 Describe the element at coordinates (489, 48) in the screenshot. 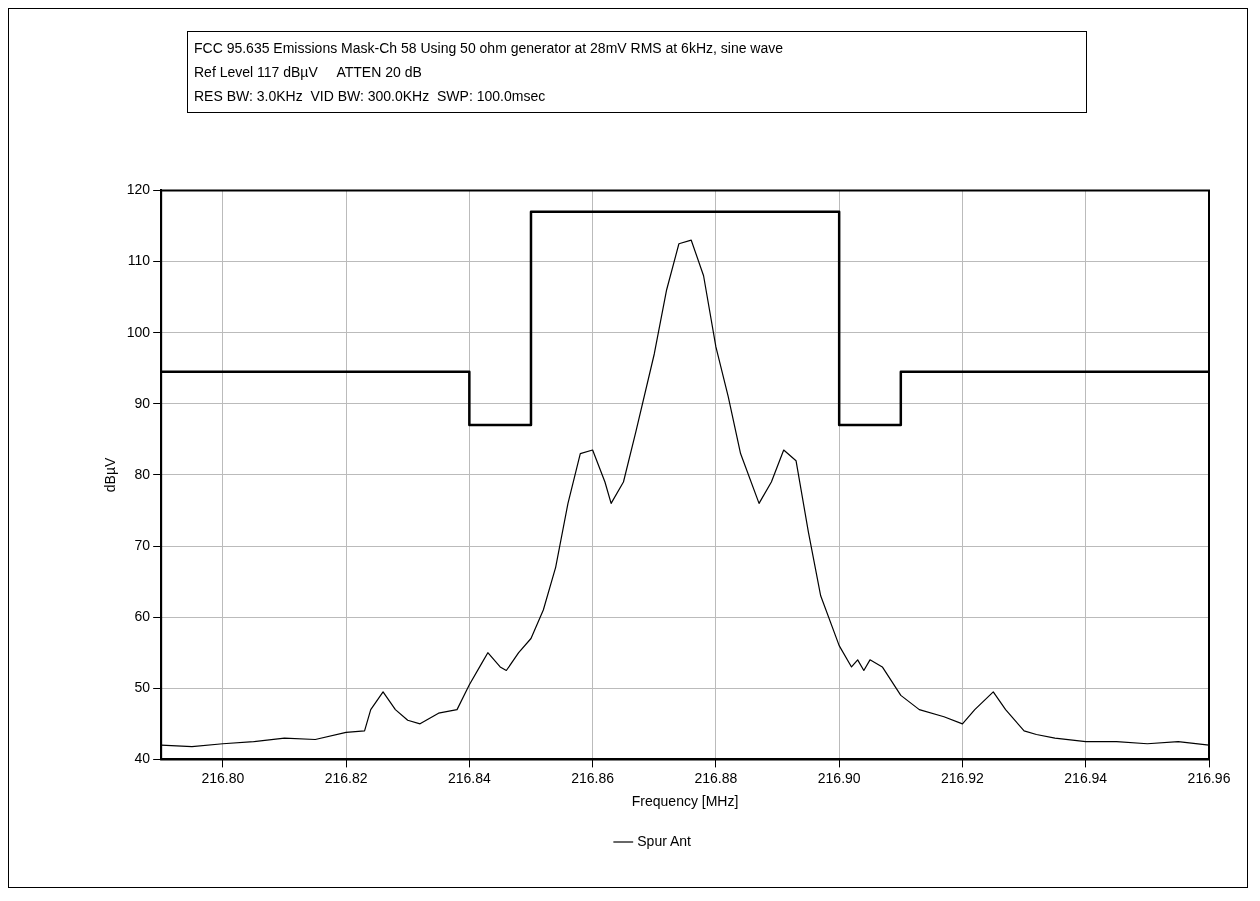

I see `chart-title: FCC 95.635 Emissions Mask-Ch 58 Using 50 ohm generator at 28mV RMS at 6kHz, sine wave` at that location.